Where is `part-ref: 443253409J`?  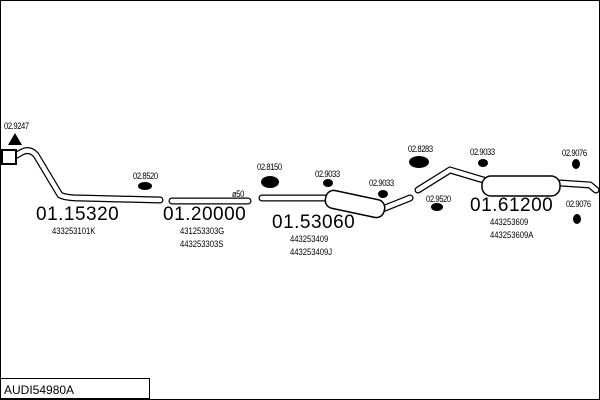 part-ref: 443253409J is located at coordinates (311, 252).